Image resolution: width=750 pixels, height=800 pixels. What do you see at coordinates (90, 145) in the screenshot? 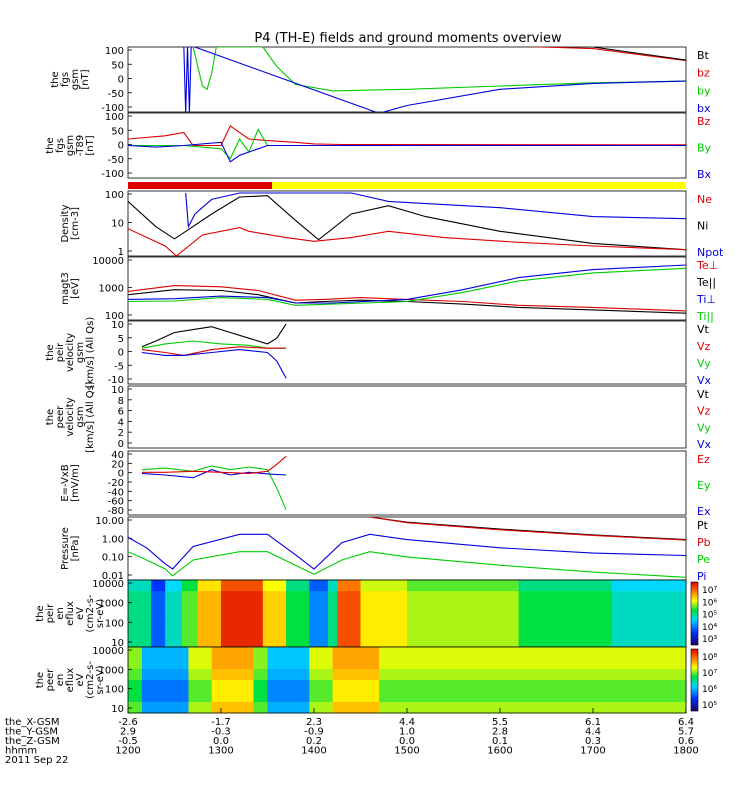
I see `y-axis-label-line: [nT]` at bounding box center [90, 145].